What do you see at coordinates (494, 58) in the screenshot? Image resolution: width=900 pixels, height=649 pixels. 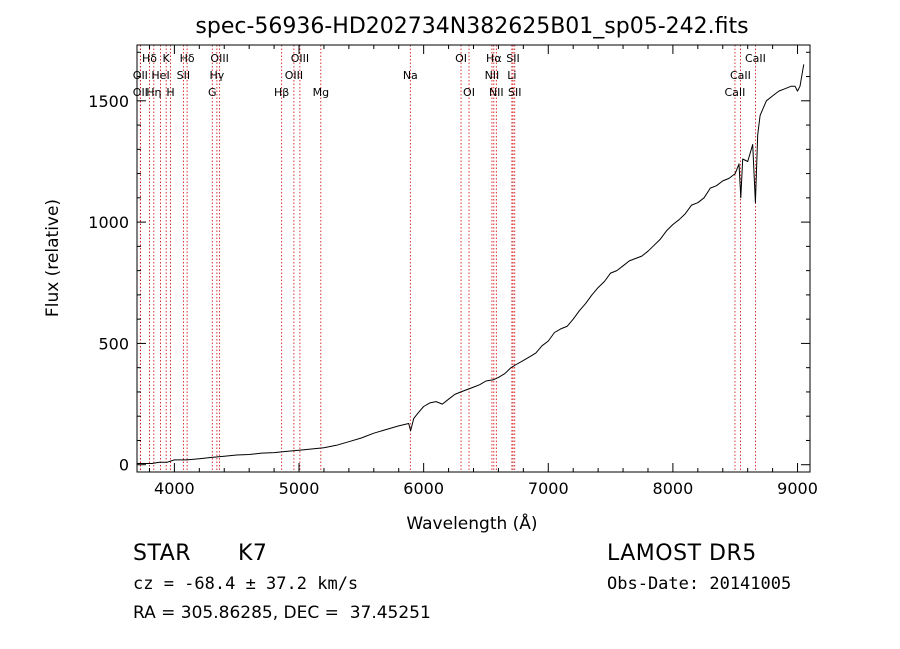 I see `line-marker-label: Hα` at bounding box center [494, 58].